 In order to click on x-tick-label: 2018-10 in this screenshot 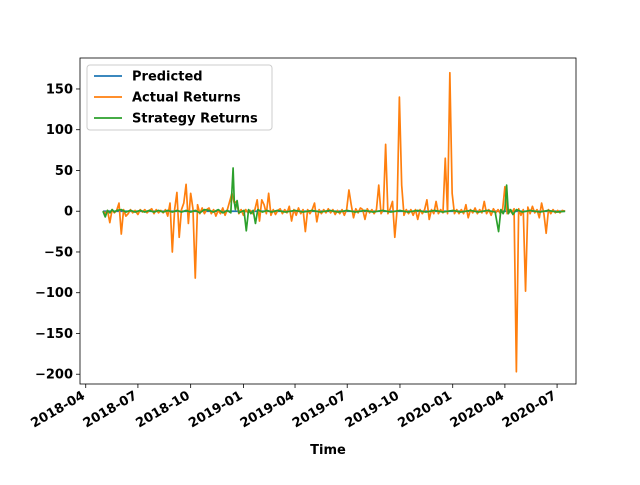, I will do `click(162, 409)`.